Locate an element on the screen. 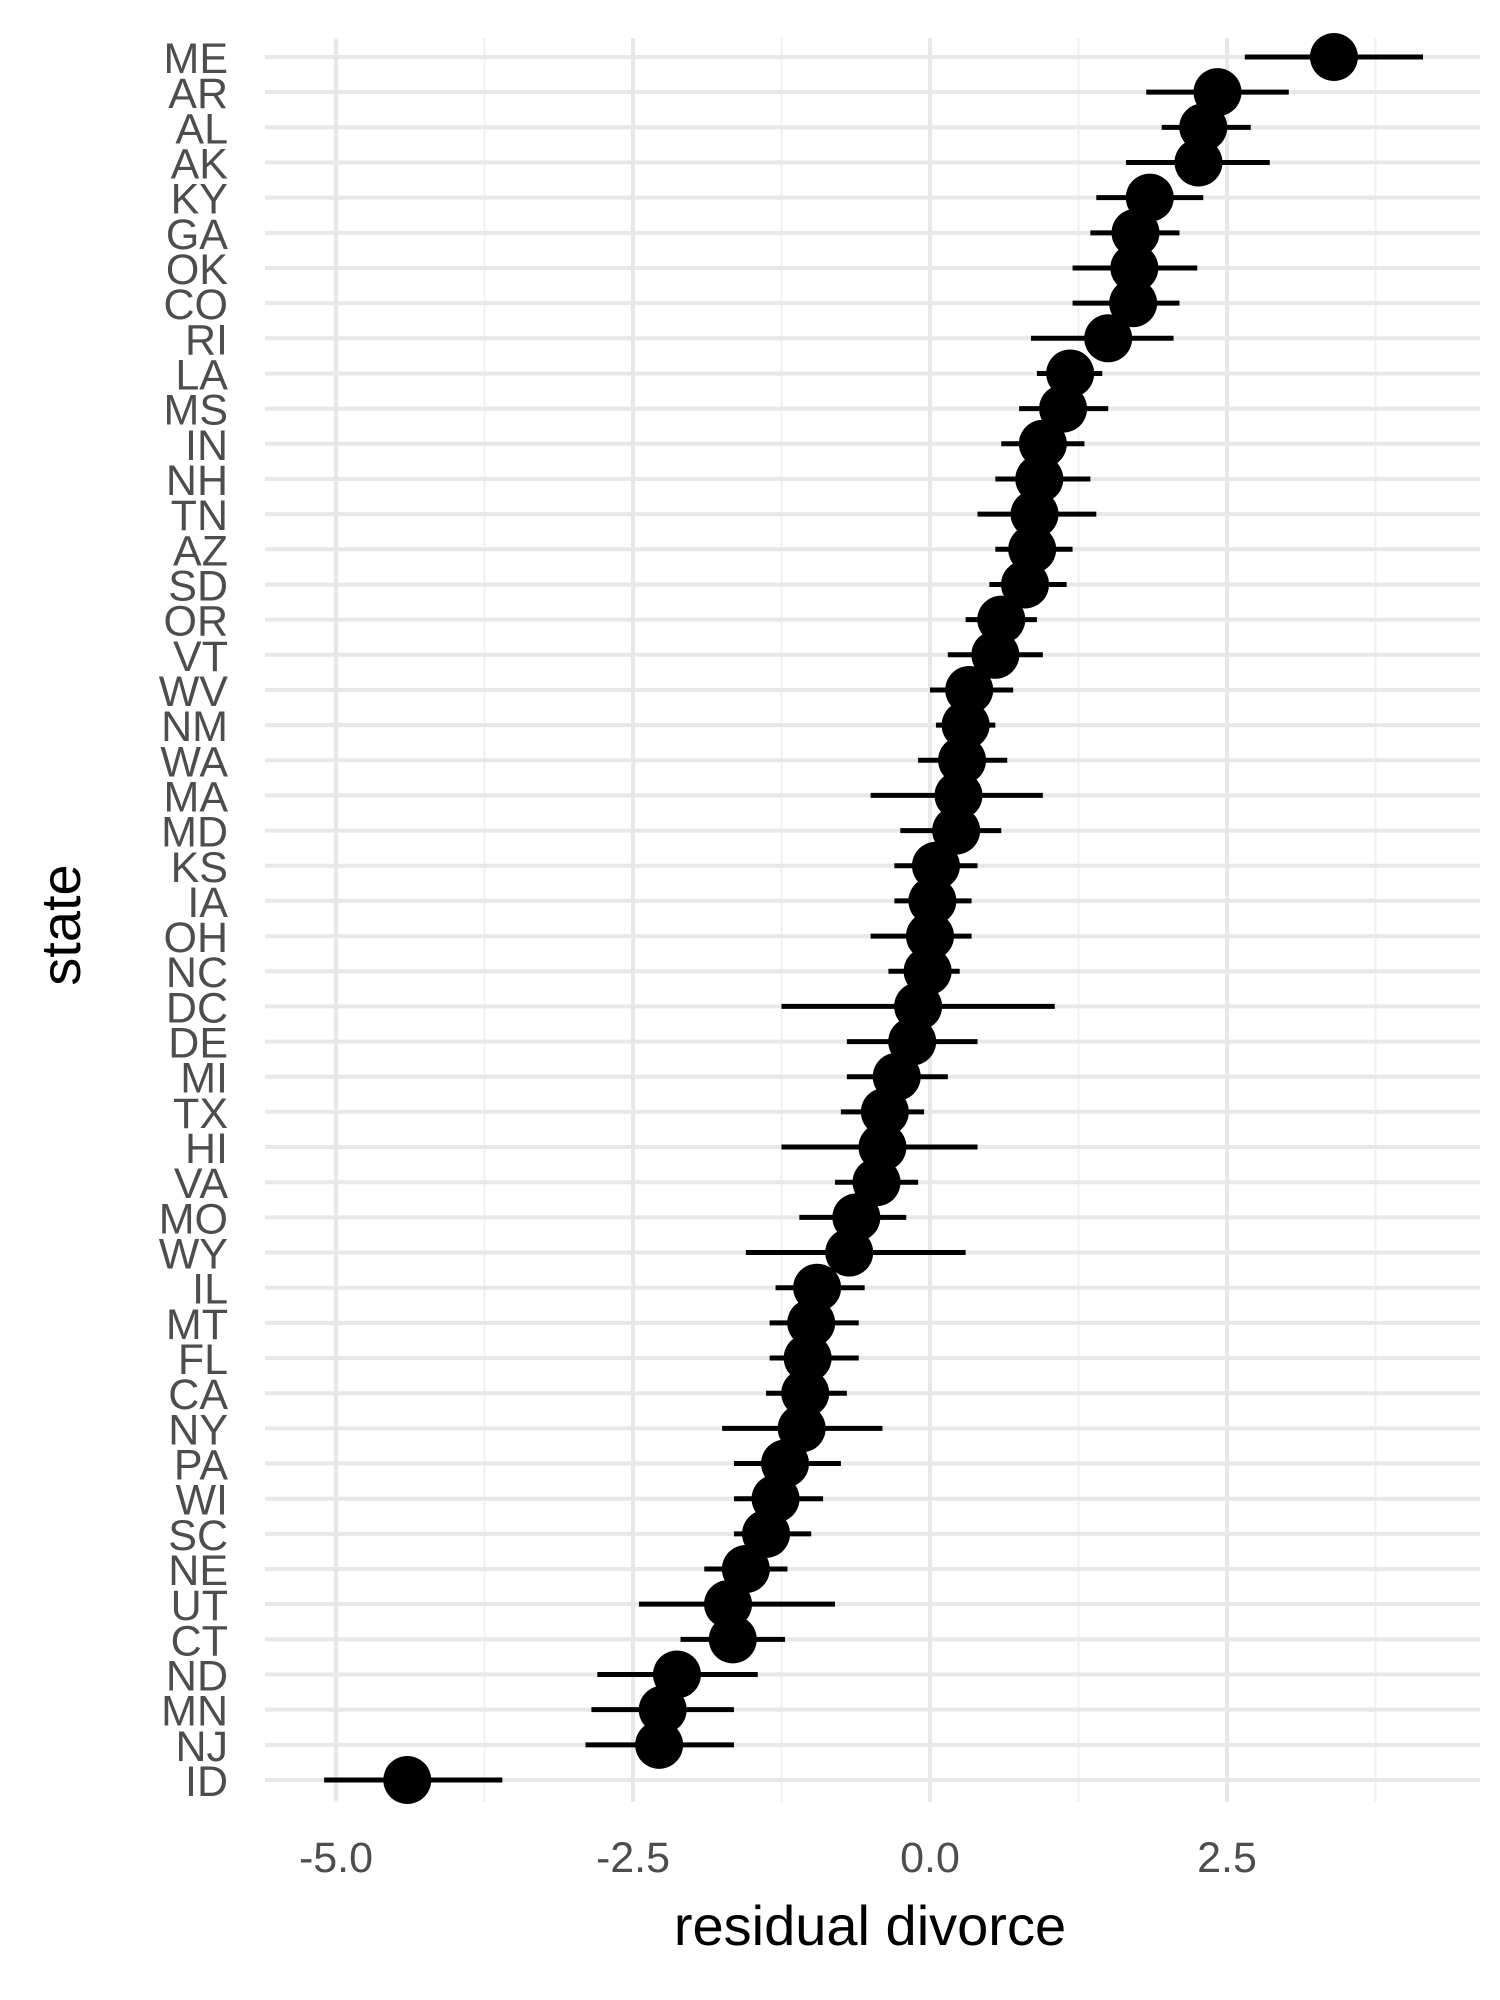 This screenshot has width=1500, height=2000. y-tick-label: UT is located at coordinates (199, 1606).